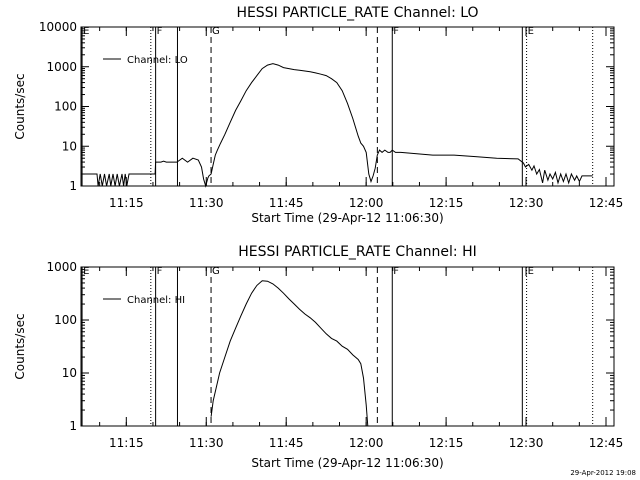  Describe the element at coordinates (58, 27) in the screenshot. I see `y-tick-label: 10000` at that location.